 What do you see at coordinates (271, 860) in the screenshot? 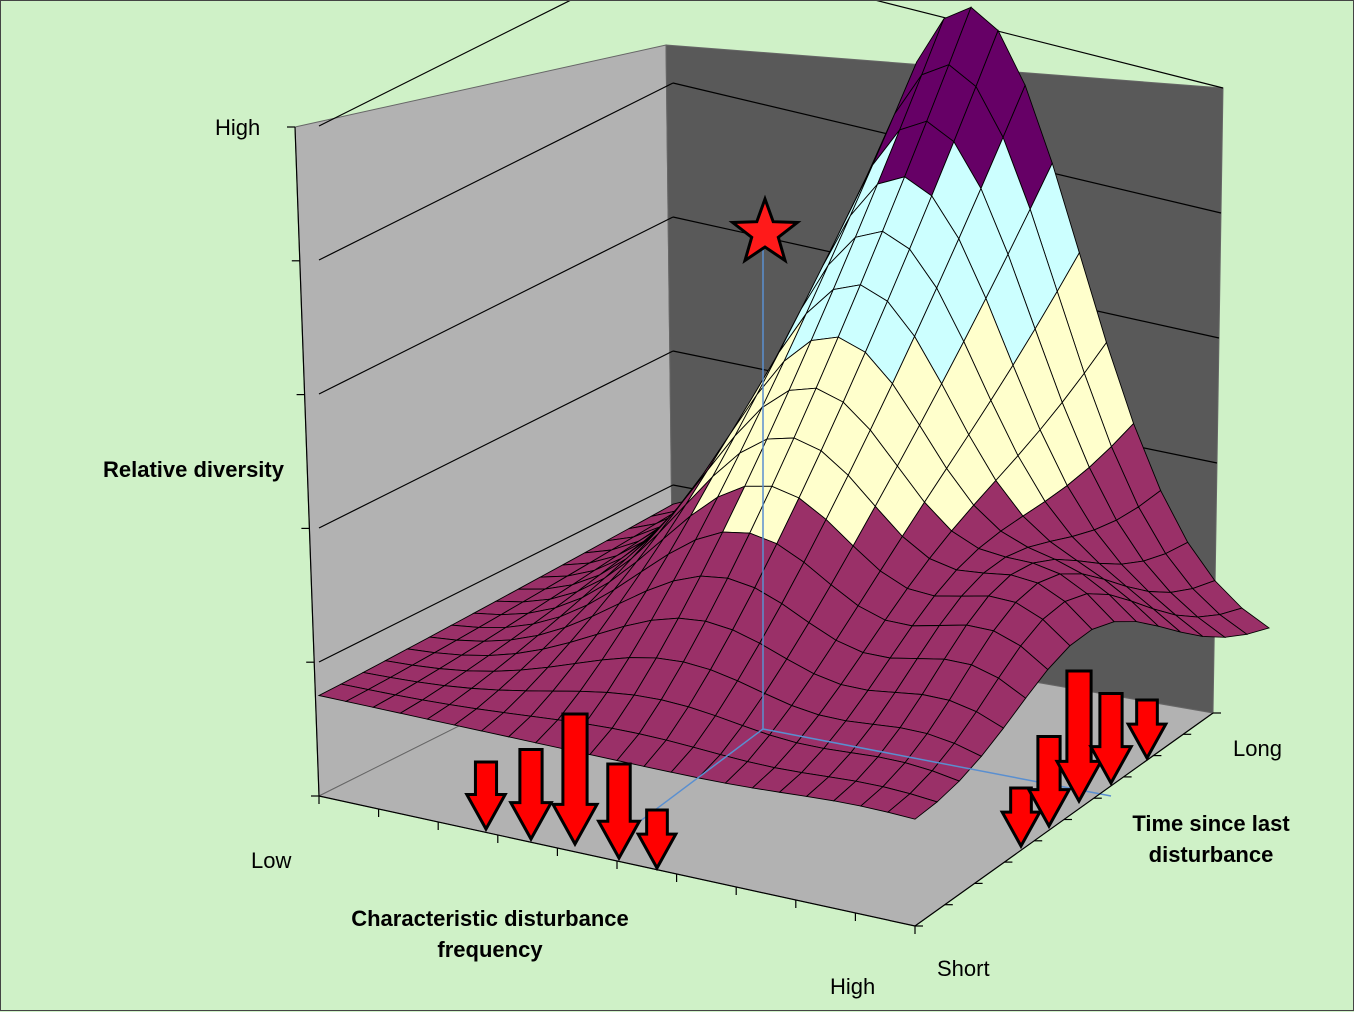
I see `x-tick-low: Low` at bounding box center [271, 860].